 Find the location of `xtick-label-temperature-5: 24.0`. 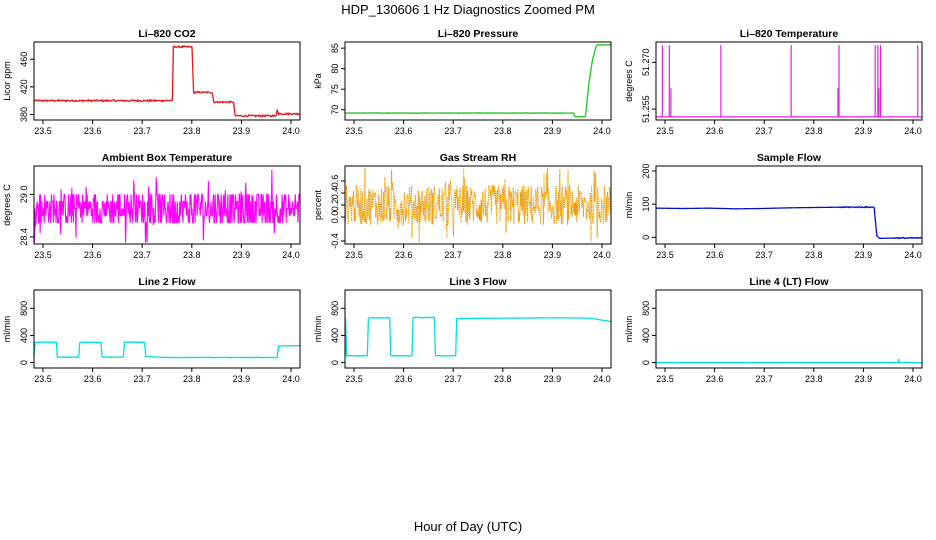

xtick-label-temperature-5: 24.0 is located at coordinates (913, 131).